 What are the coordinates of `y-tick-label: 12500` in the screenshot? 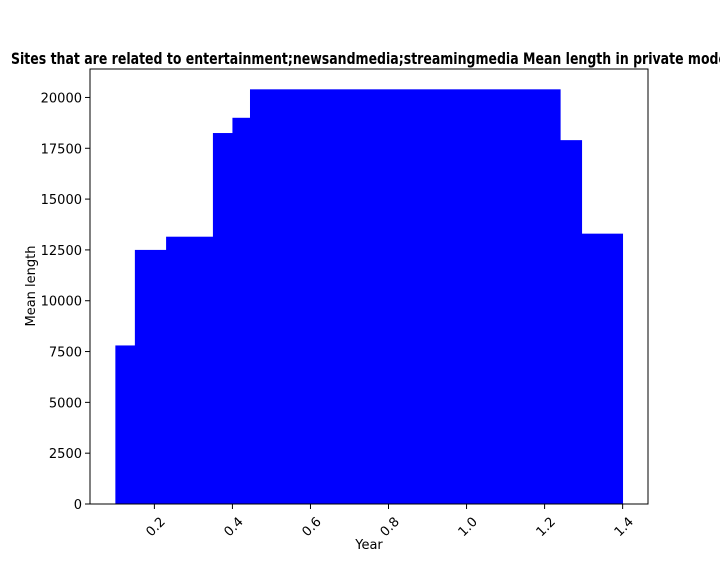 It's located at (61, 251).